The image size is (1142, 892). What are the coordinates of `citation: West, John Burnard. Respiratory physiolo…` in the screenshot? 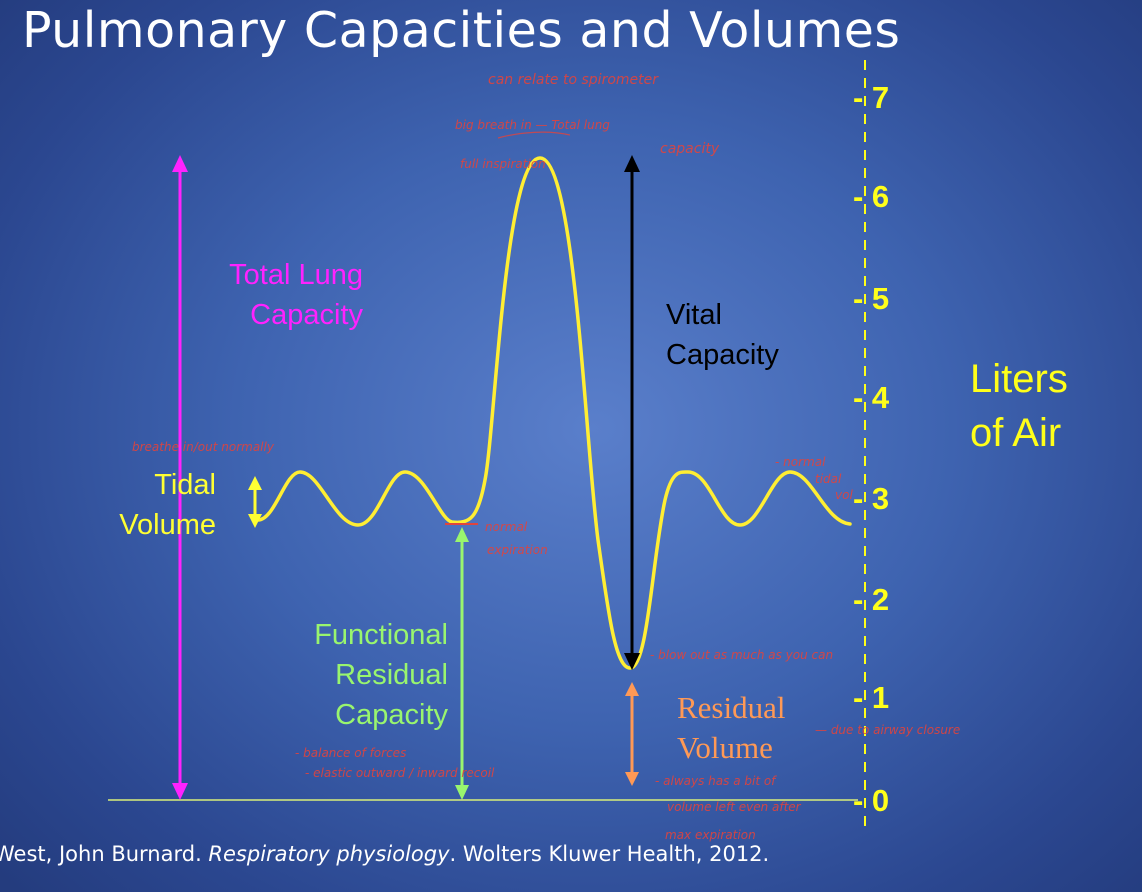 It's located at (384, 854).